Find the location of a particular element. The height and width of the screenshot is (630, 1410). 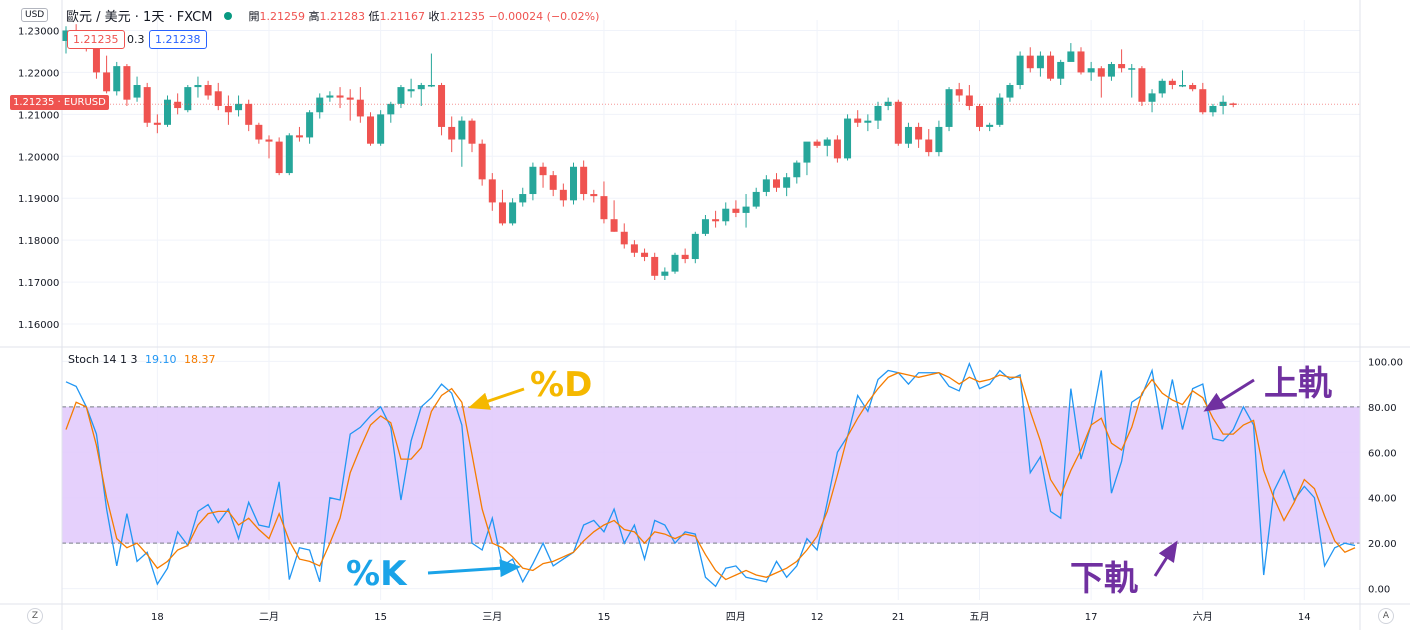

lower-arrow is located at coordinates (1165, 558).